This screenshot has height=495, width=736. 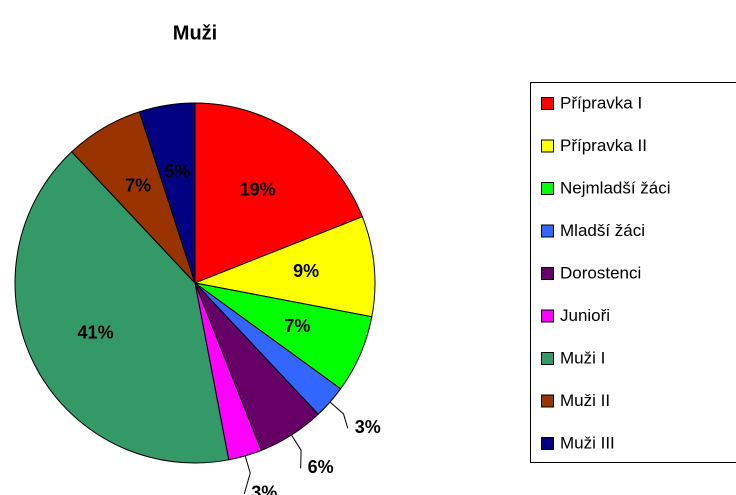 What do you see at coordinates (195, 33) in the screenshot?
I see `chart-title: Muži` at bounding box center [195, 33].